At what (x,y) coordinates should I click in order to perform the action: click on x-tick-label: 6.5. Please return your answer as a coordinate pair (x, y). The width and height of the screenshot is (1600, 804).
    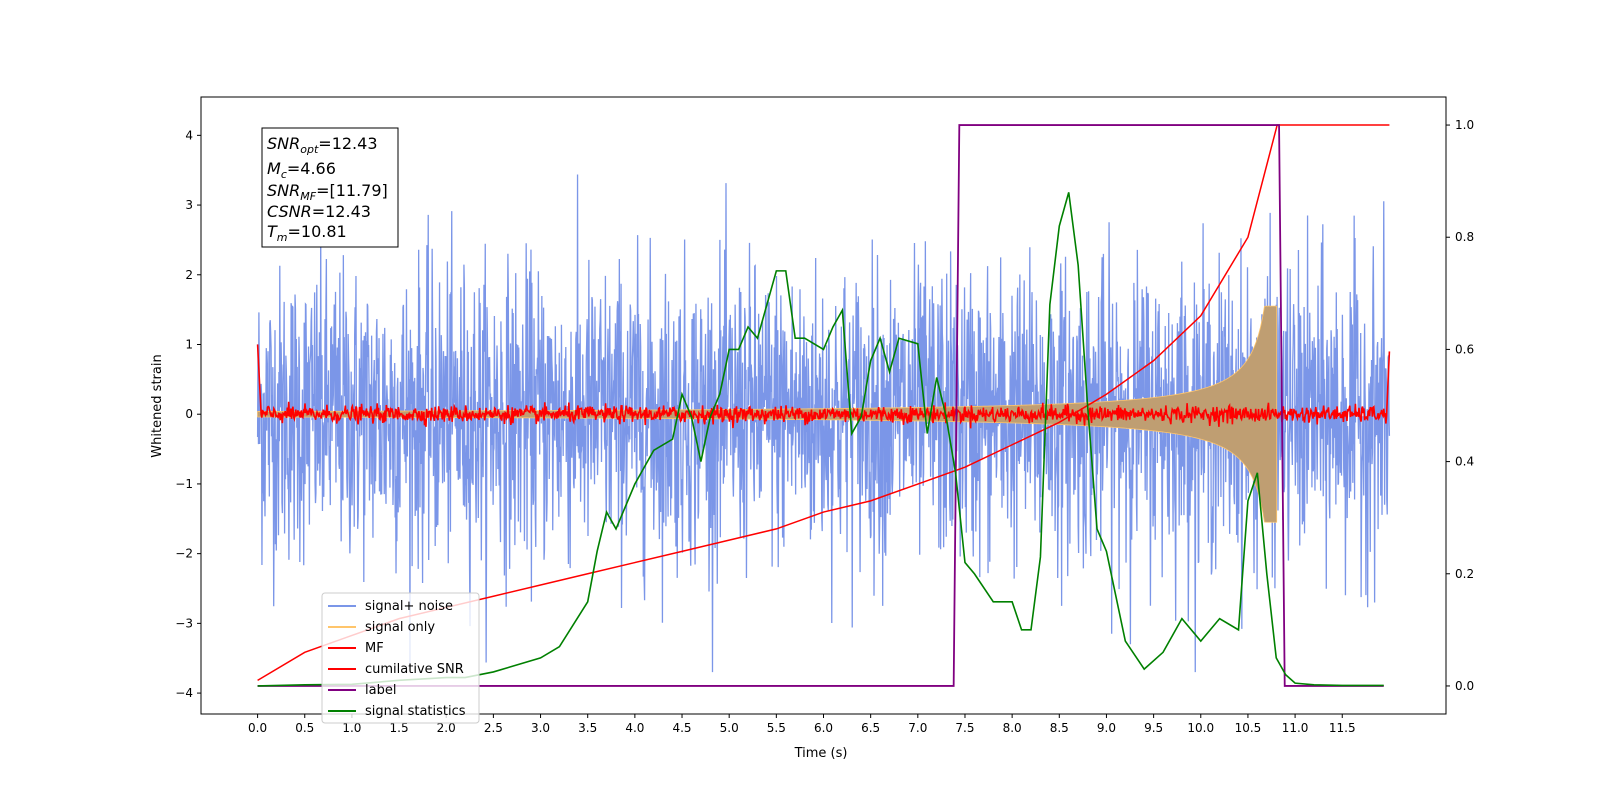
    Looking at the image, I should click on (870, 728).